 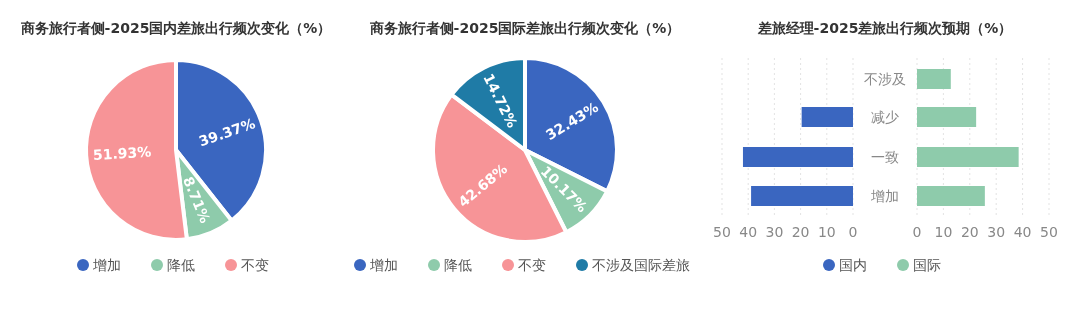 I want to click on y-tick-label: 不涉及, so click(x=885, y=79).